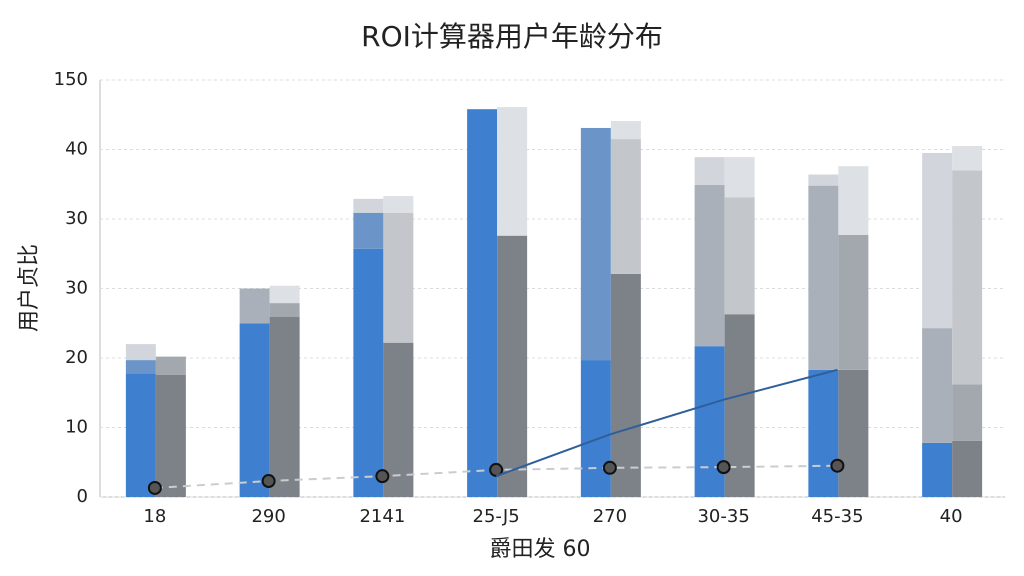  Describe the element at coordinates (540, 549) in the screenshot. I see `x-axis-title: 爵田发 60` at that location.